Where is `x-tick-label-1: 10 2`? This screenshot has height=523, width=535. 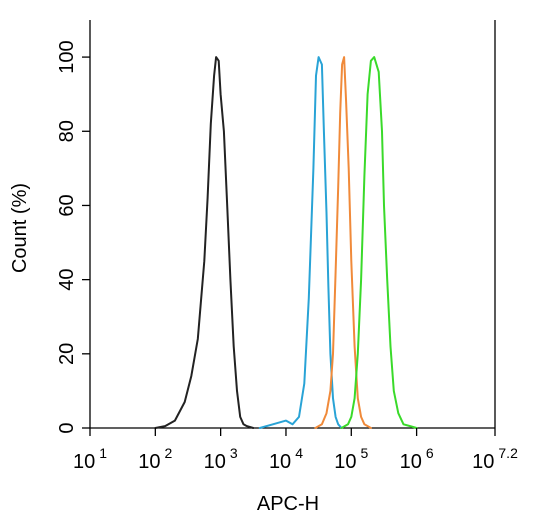 x-tick-label-1: 10 2 is located at coordinates (155, 459).